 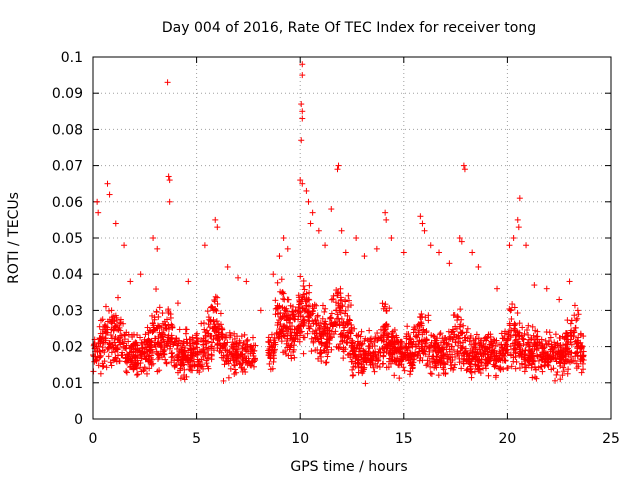 What do you see at coordinates (196, 439) in the screenshot?
I see `x-tick-label: 5` at bounding box center [196, 439].